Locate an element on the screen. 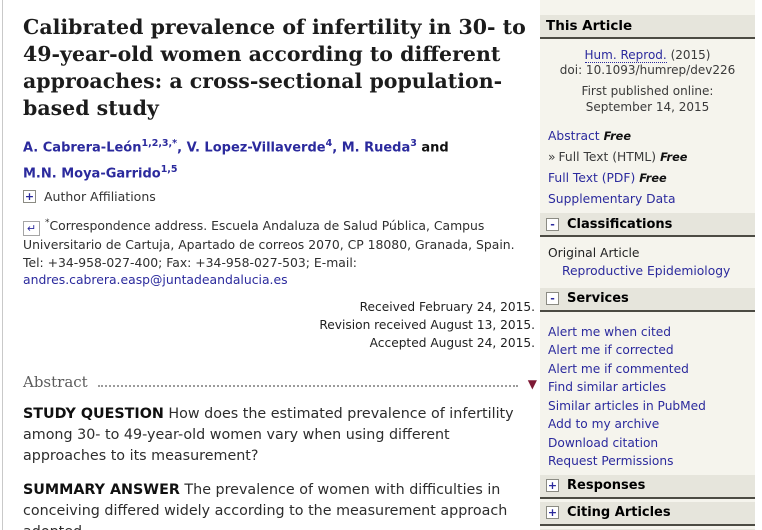 Image resolution: width=762 pixels, height=530 pixels. classifications-header: - Classifications is located at coordinates (647, 225).